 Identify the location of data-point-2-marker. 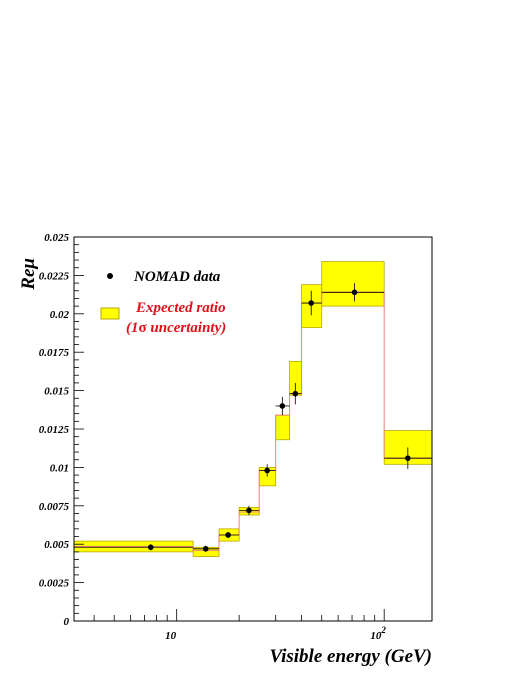
(228, 535).